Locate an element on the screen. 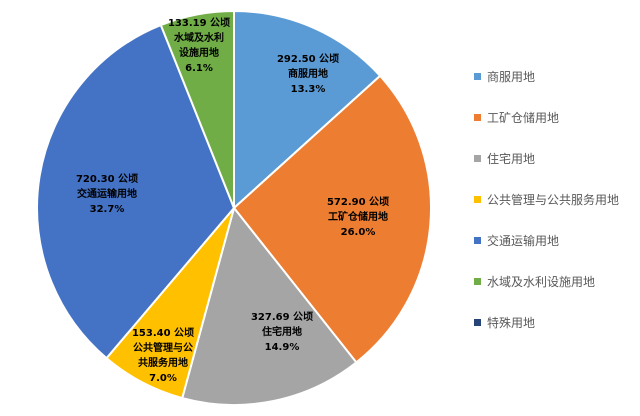 This screenshot has width=640, height=416. data-label-1: 292.50 公顷商服用地 13.3% is located at coordinates (308, 74).